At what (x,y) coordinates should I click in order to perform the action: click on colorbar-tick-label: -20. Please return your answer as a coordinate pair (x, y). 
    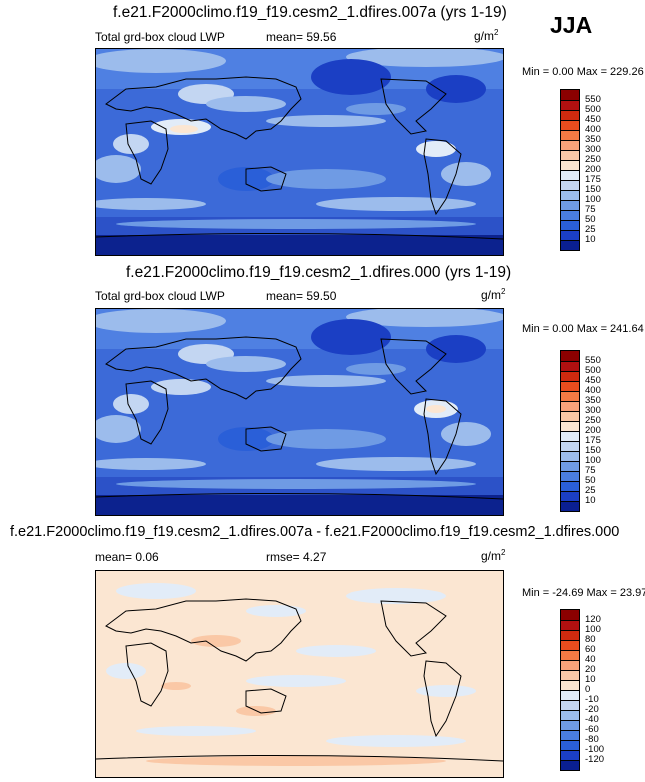
    Looking at the image, I should click on (592, 709).